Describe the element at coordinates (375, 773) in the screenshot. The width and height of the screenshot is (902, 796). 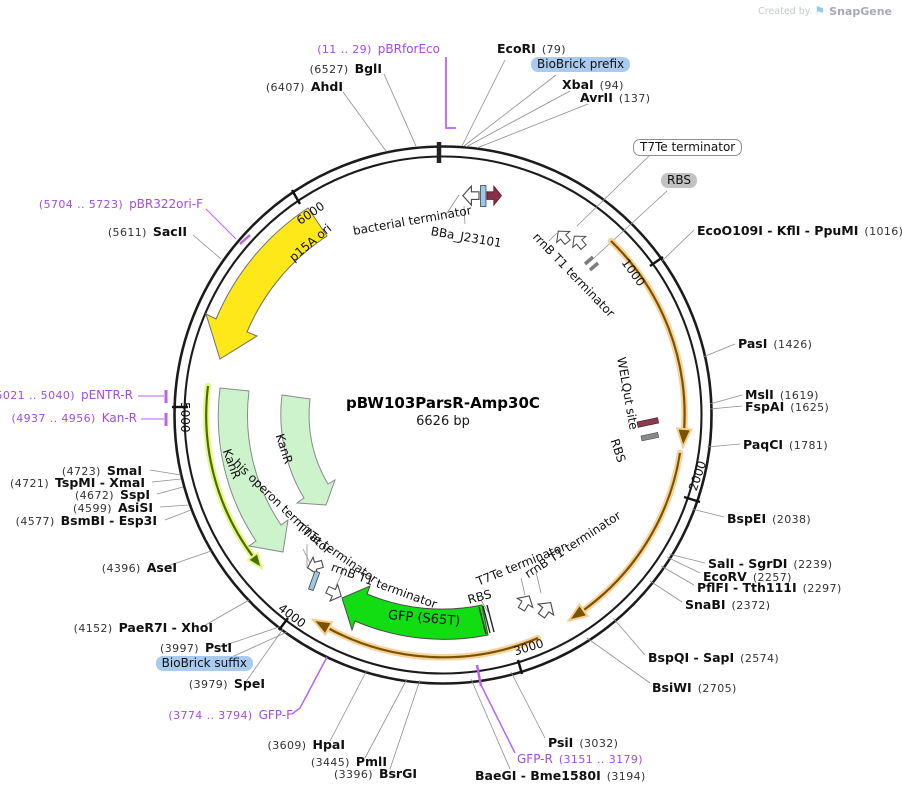
I see `enzyme-label-bsrgi: (3396) BsrGI` at that location.